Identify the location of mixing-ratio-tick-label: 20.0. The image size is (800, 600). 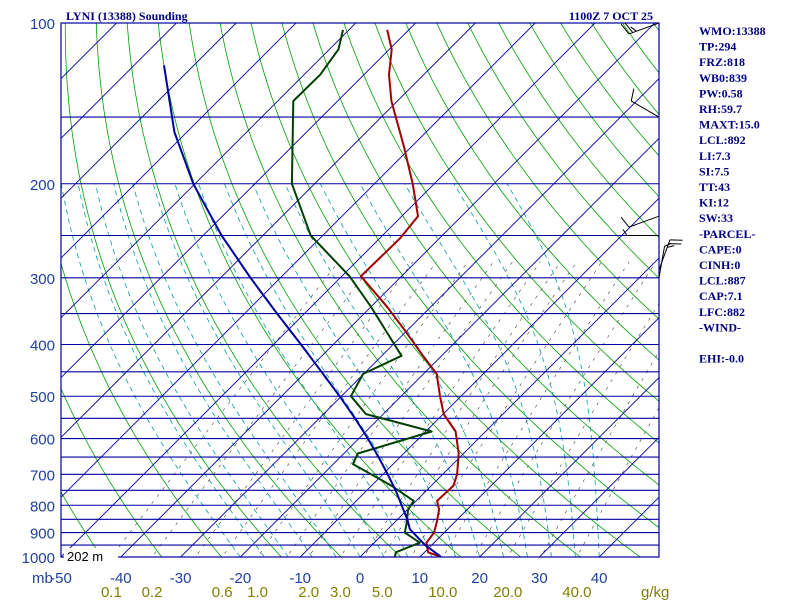
(507, 592).